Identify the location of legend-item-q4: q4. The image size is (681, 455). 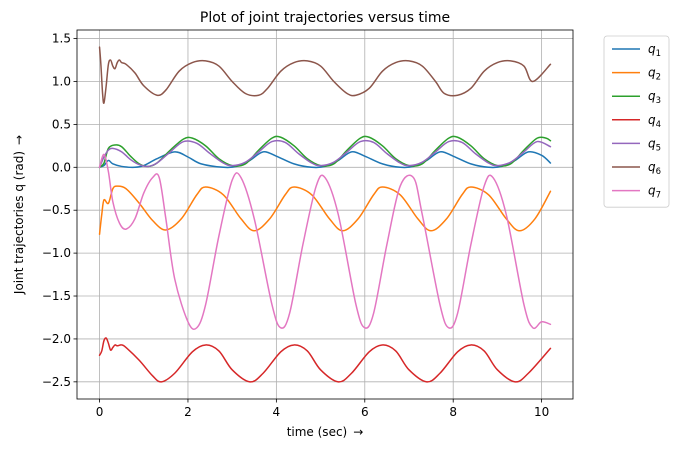
(636, 121).